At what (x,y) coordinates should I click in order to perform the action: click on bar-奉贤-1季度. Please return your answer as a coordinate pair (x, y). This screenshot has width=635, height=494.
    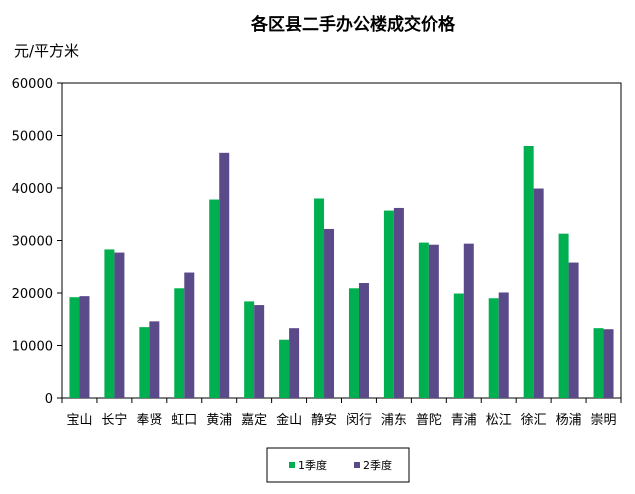
    Looking at the image, I should click on (144, 362).